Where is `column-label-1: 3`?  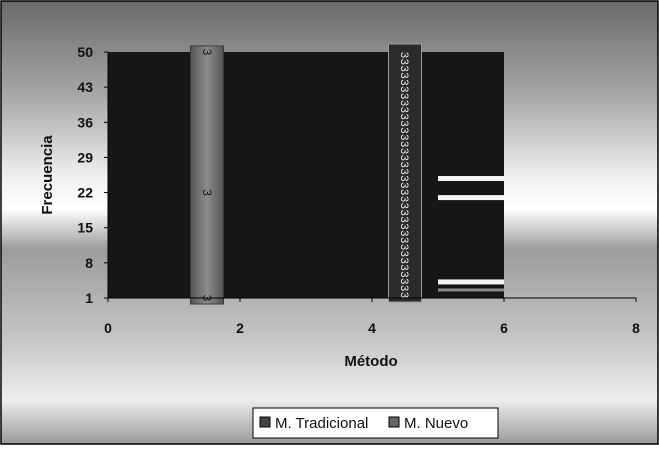
column-label-1: 3 is located at coordinates (207, 192).